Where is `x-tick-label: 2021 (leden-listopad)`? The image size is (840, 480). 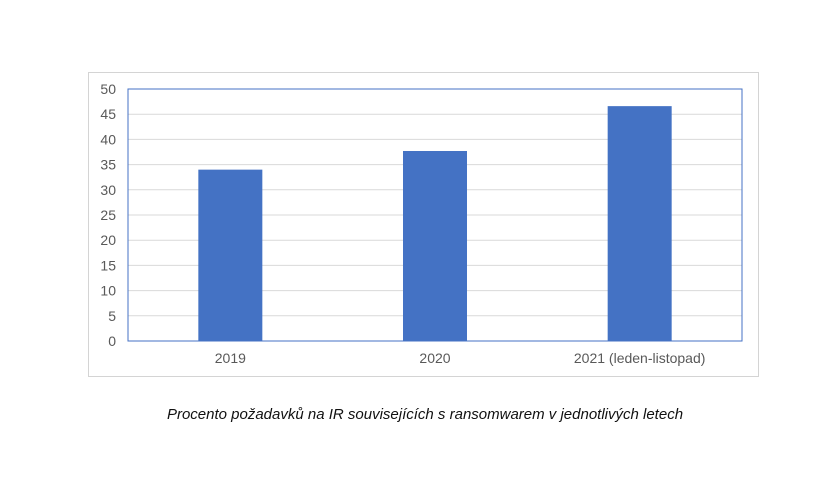 x-tick-label: 2021 (leden-listopad) is located at coordinates (640, 358).